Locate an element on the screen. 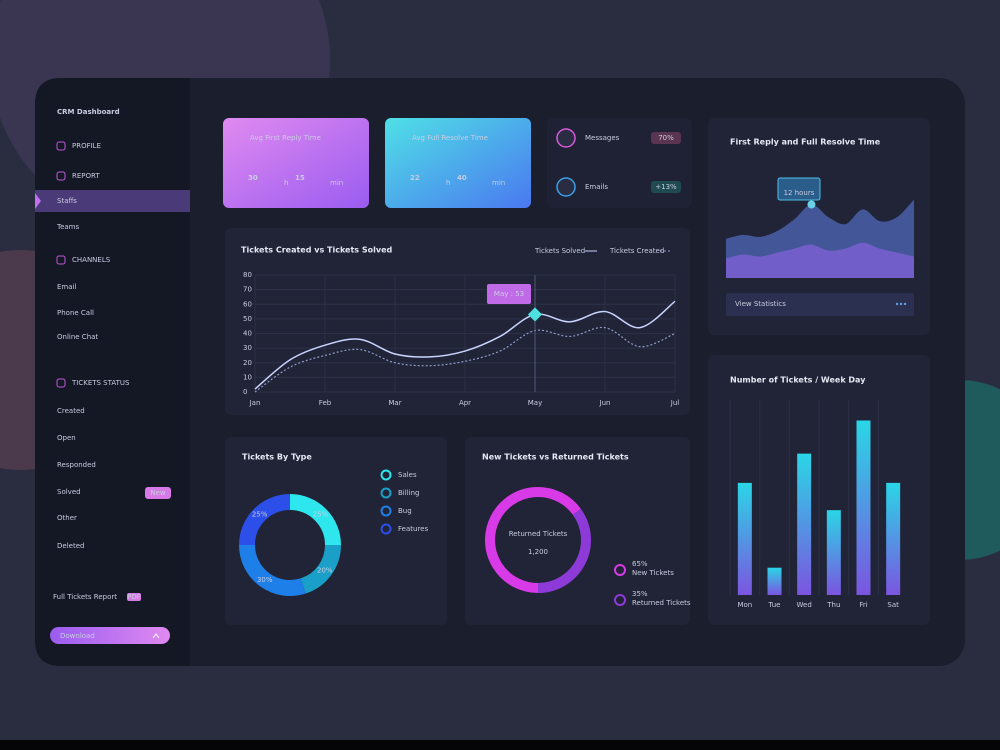 The height and width of the screenshot is (750, 1000). kpi-minutes: 15 is located at coordinates (300, 178).